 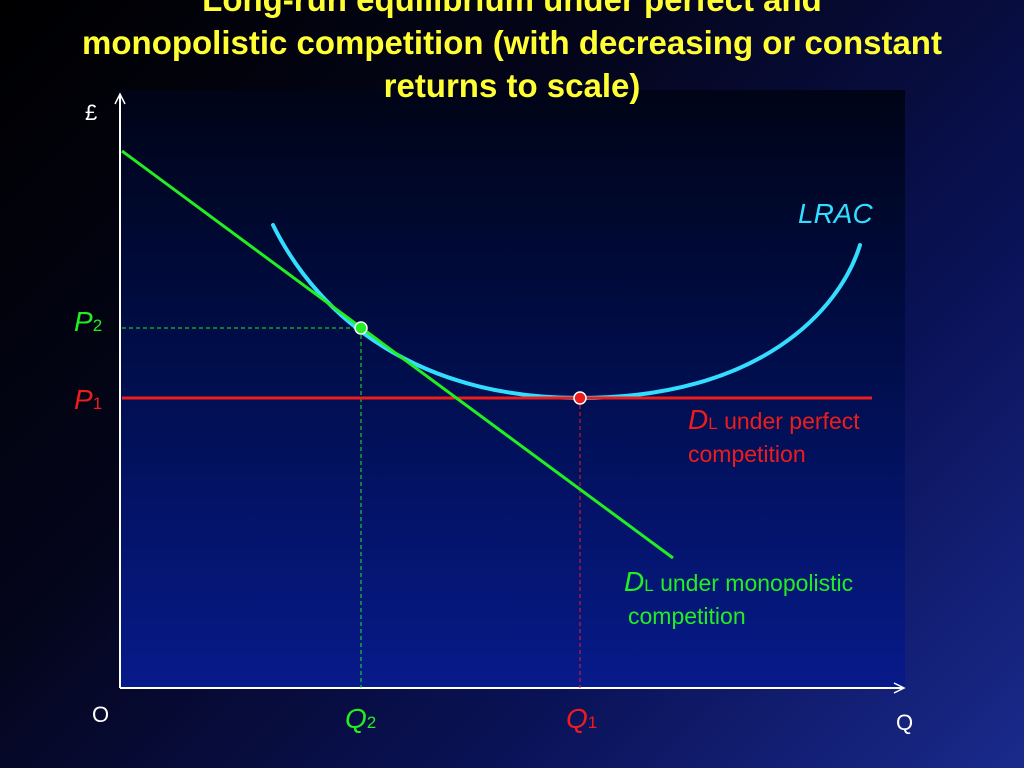 What do you see at coordinates (757, 583) in the screenshot?
I see `demand-monopolistic-text-line1: under monopolistic` at bounding box center [757, 583].